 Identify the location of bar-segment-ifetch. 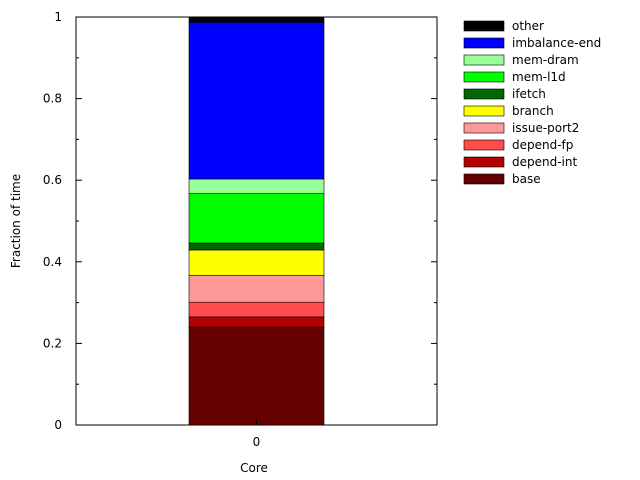
(256, 246).